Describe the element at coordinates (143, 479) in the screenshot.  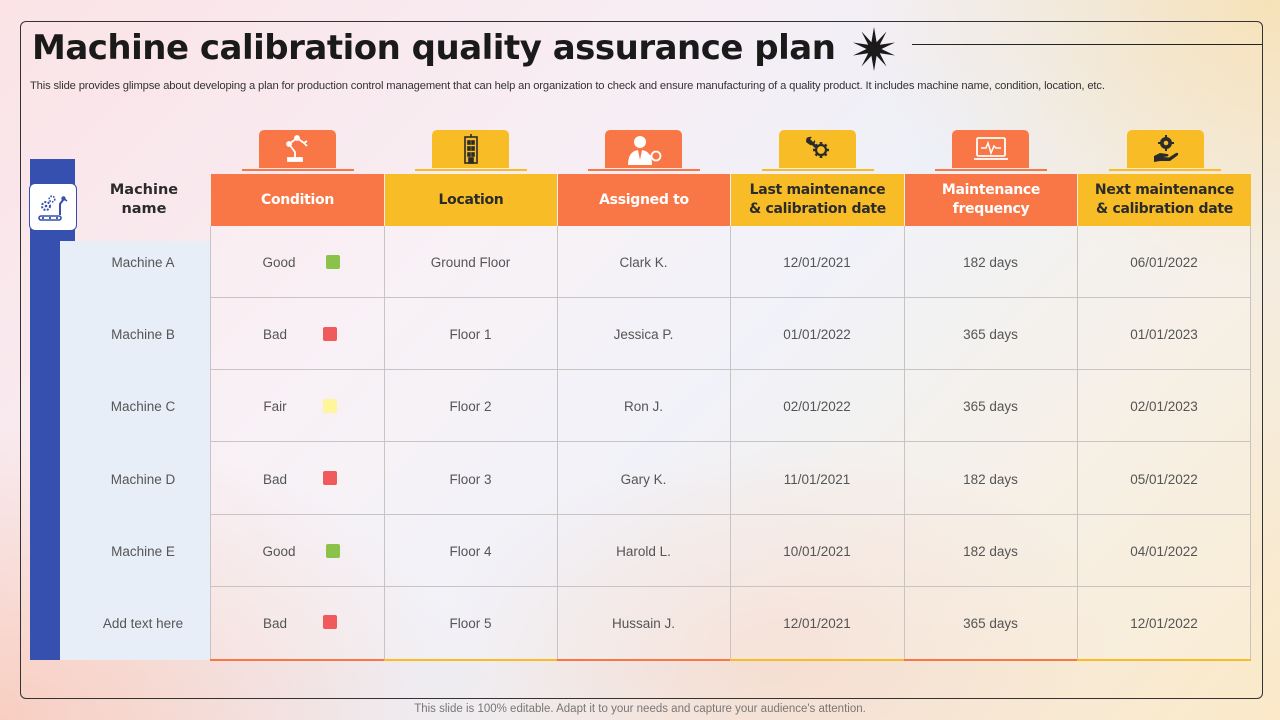
I see `row-label: Machine D` at that location.